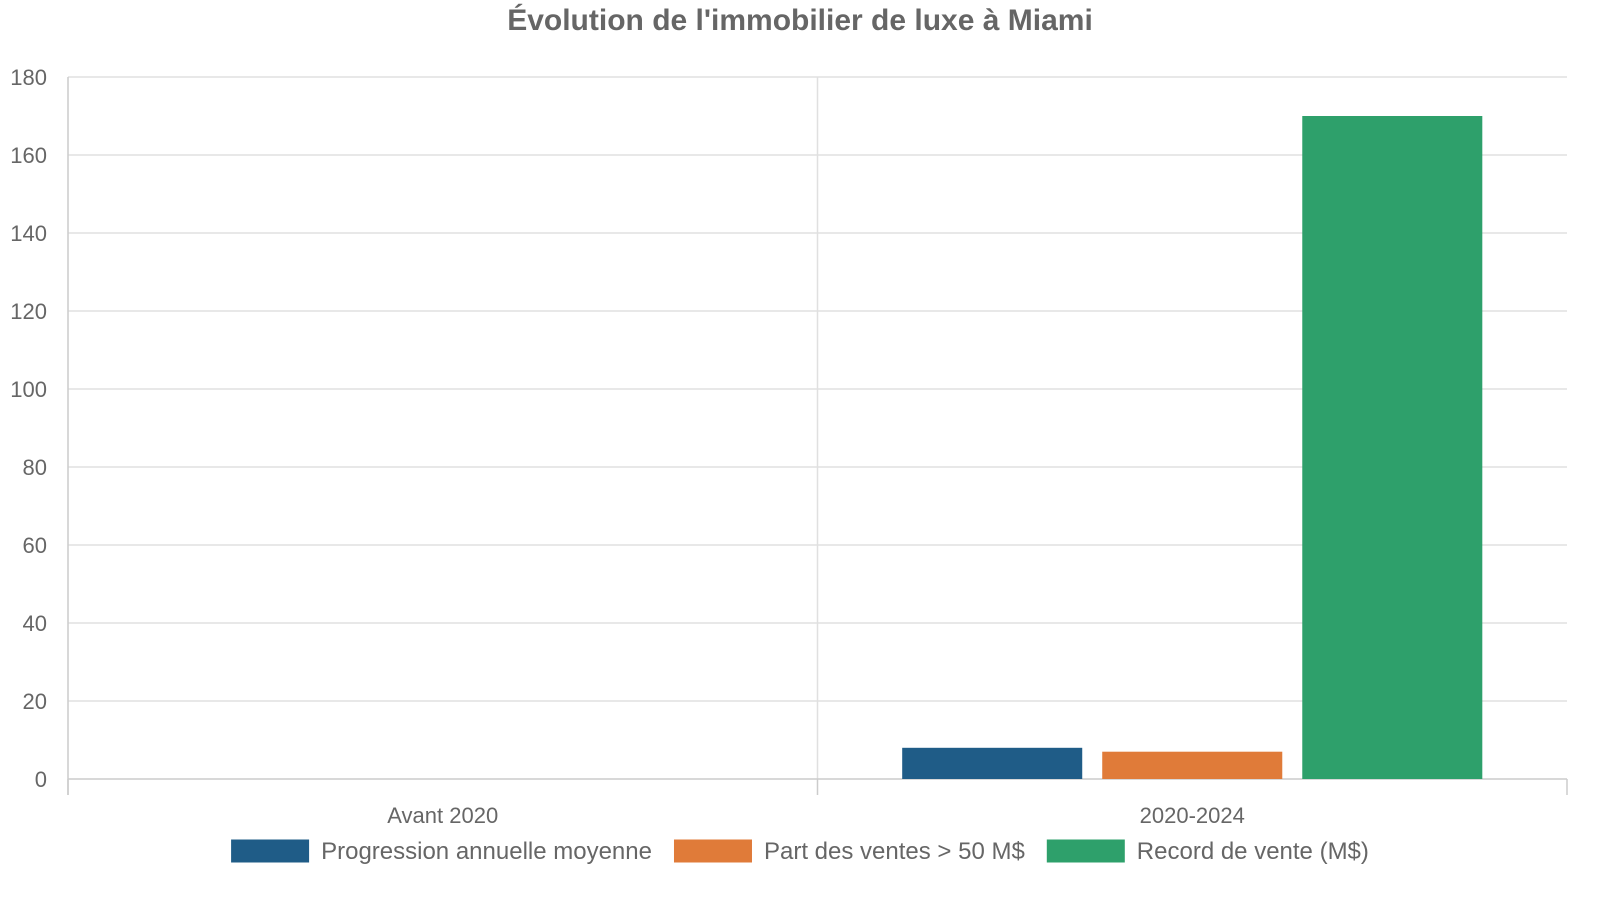  Describe the element at coordinates (35, 467) in the screenshot. I see `y-tick-label: 80` at that location.